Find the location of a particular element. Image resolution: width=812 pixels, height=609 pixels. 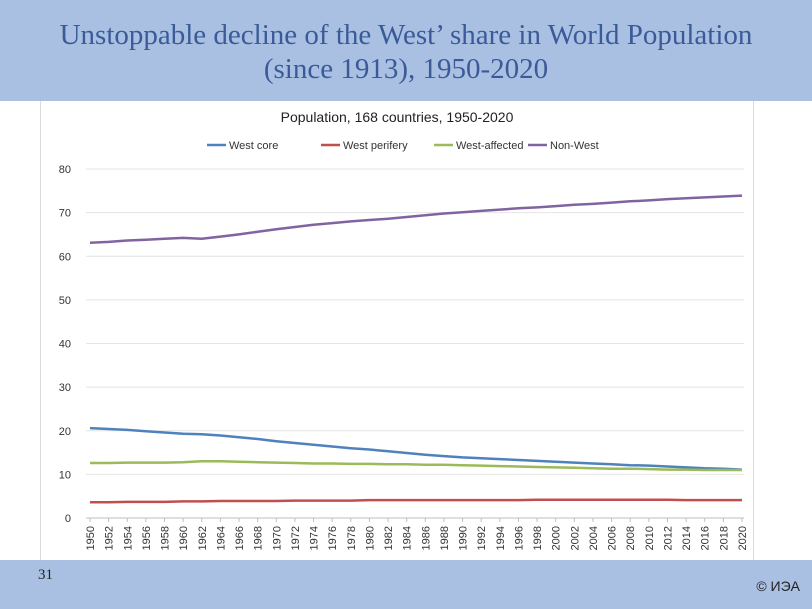

copyright-notice: © ИЭА is located at coordinates (778, 586).